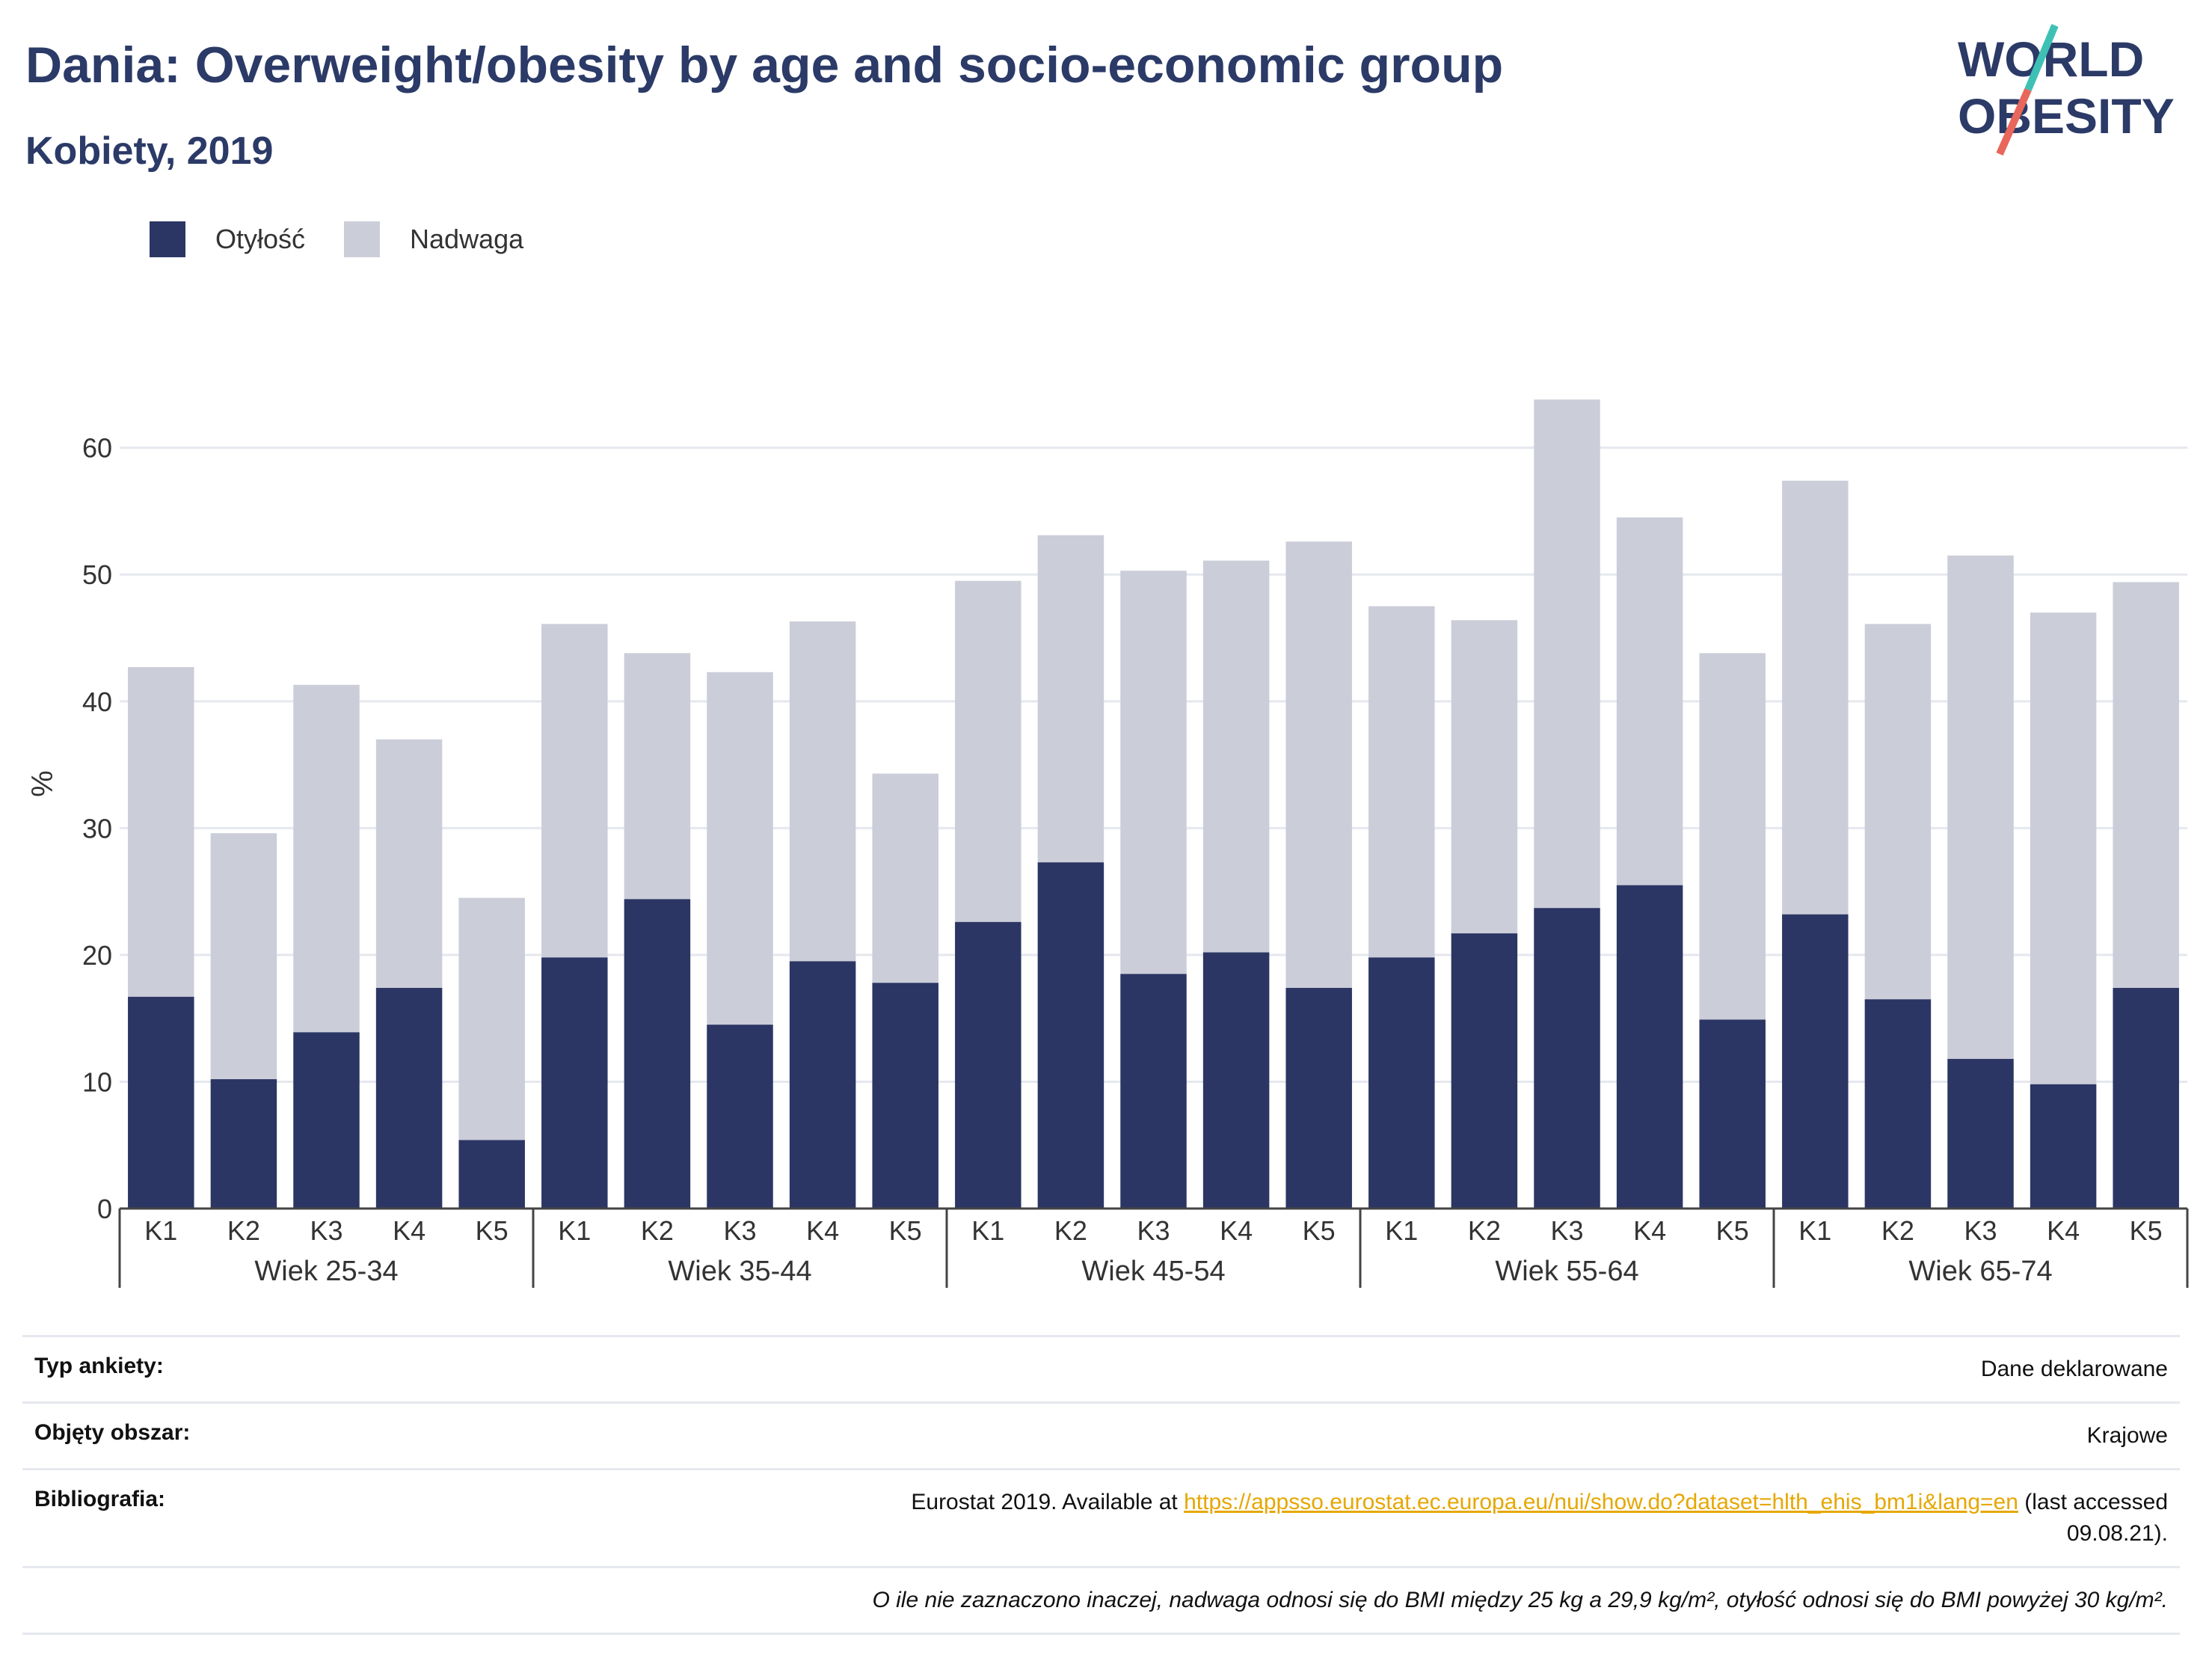 The image size is (2212, 1655). Describe the element at coordinates (362, 239) in the screenshot. I see `legend-swatch-nadwaga` at that location.